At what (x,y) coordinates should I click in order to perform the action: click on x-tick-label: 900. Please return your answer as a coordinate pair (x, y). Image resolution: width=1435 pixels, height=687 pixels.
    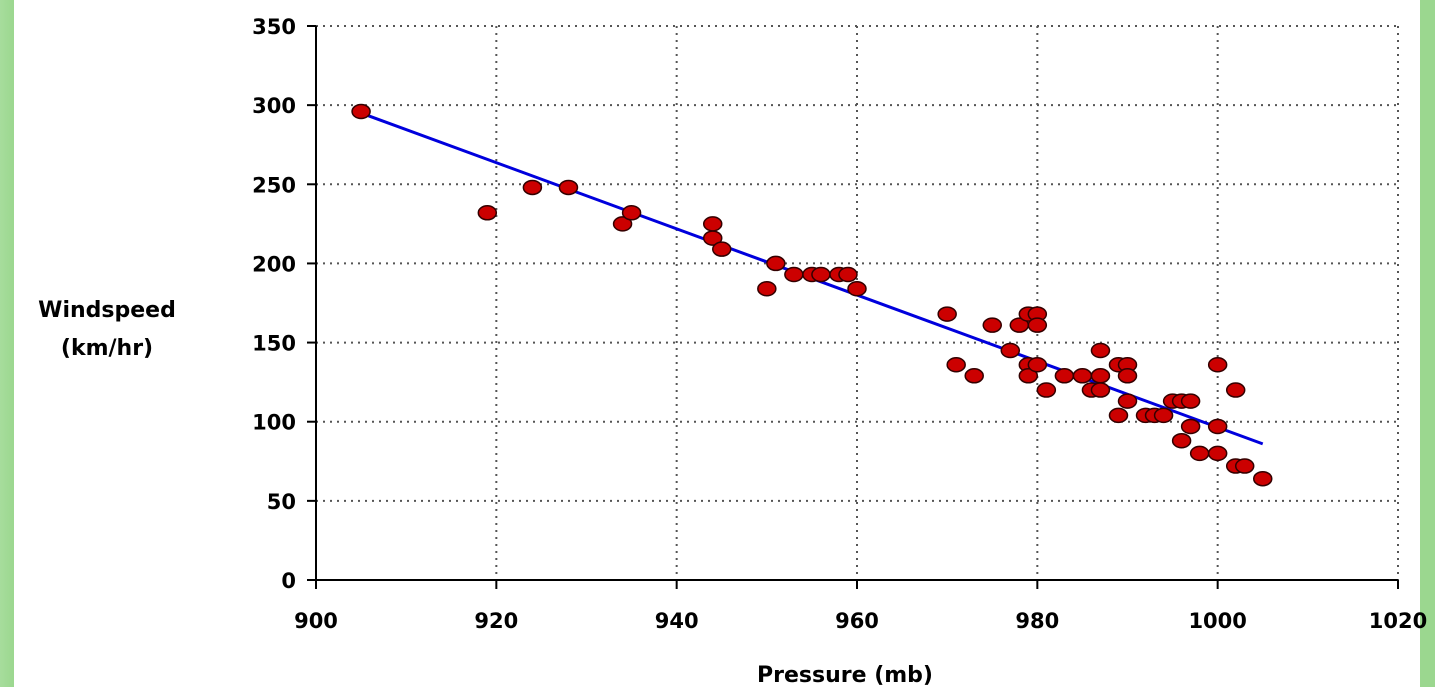
    Looking at the image, I should click on (316, 621).